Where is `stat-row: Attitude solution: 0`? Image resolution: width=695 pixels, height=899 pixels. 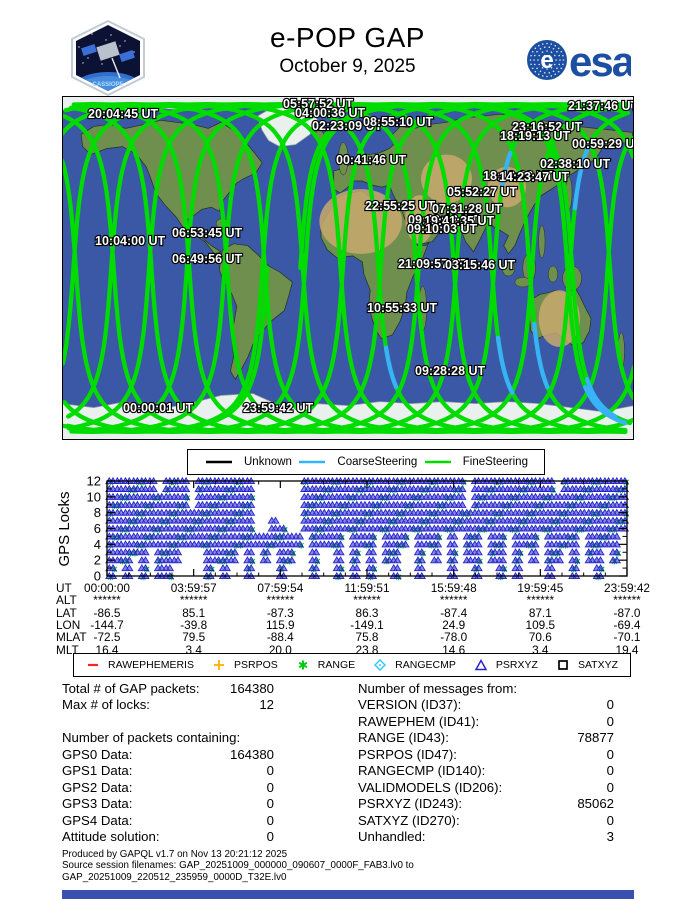 stat-row: Attitude solution: 0 is located at coordinates (168, 837).